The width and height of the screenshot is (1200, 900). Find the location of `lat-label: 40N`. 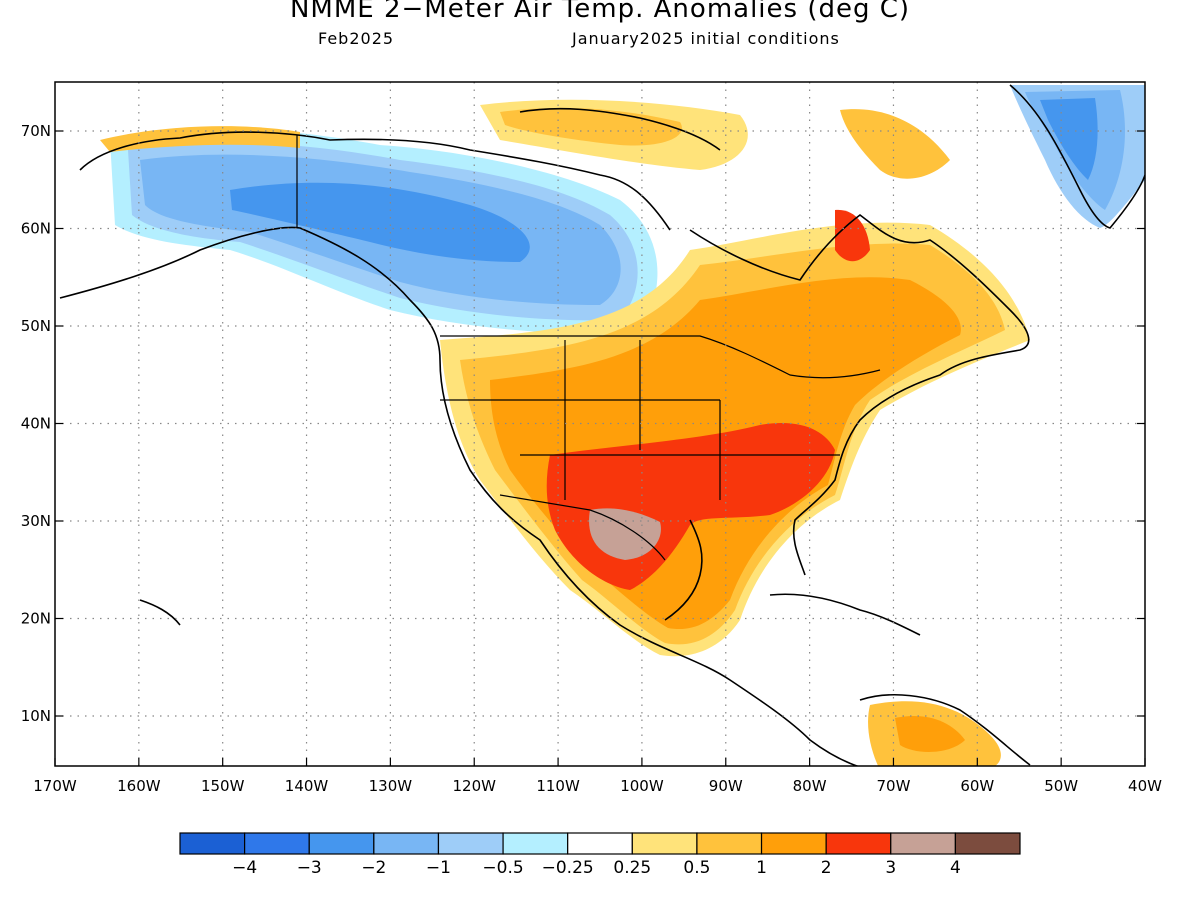

lat-label: 40N is located at coordinates (36, 424).